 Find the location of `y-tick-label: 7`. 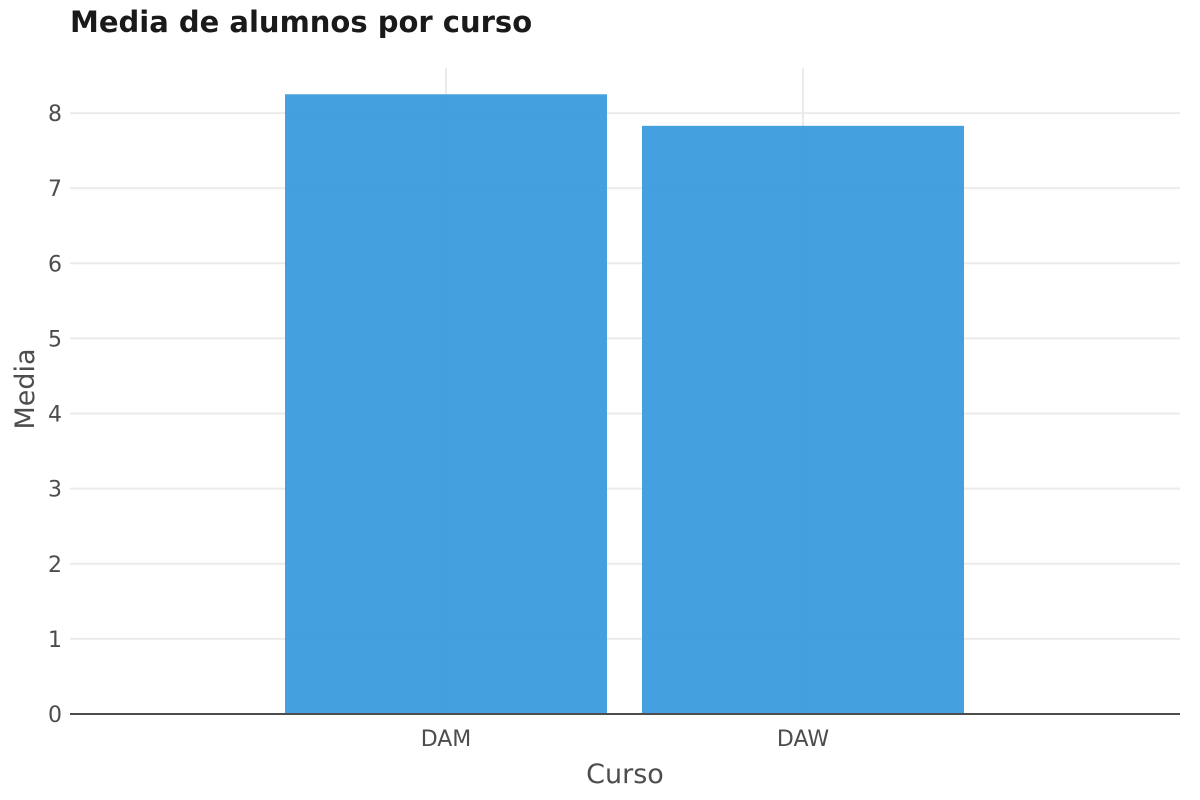

y-tick-label: 7 is located at coordinates (55, 189).